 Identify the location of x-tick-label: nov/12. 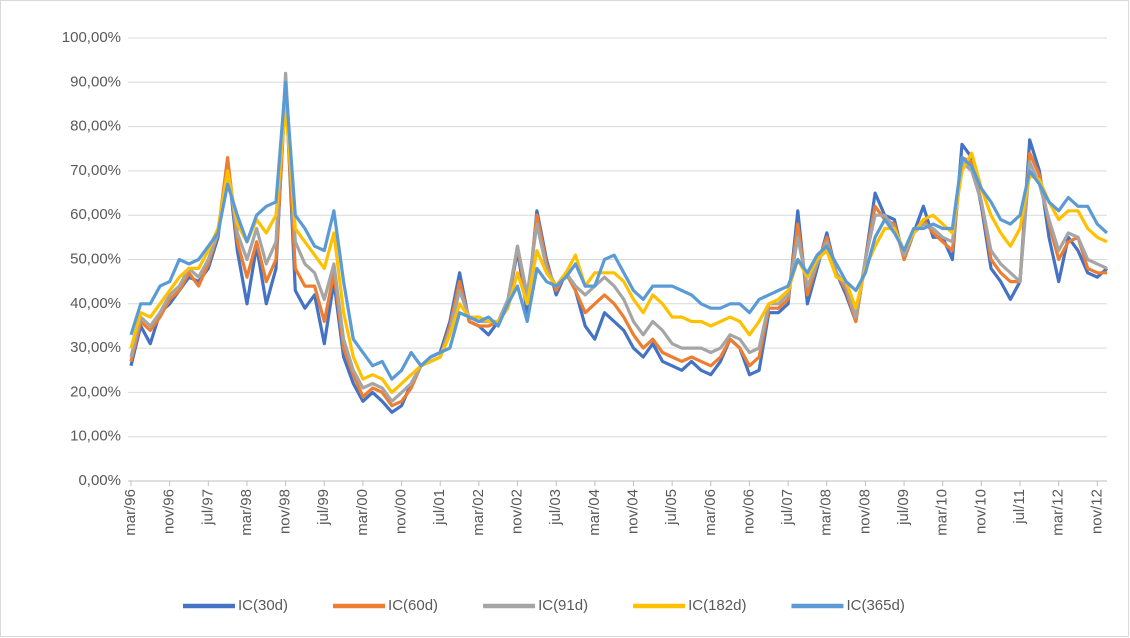
(1096, 511).